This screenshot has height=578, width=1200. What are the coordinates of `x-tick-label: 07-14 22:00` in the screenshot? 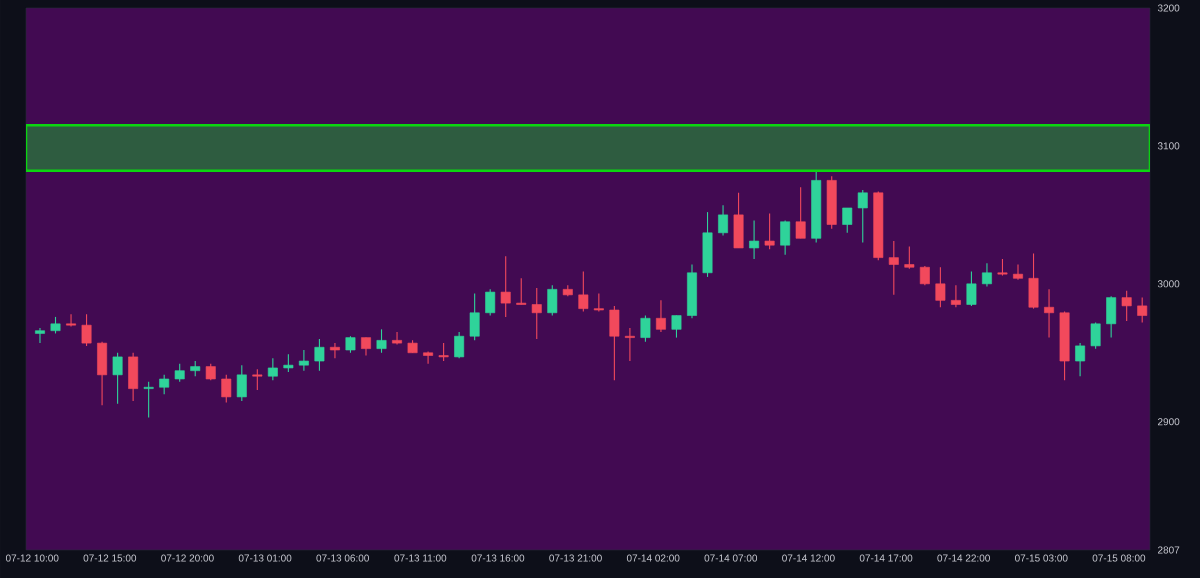 It's located at (963, 558).